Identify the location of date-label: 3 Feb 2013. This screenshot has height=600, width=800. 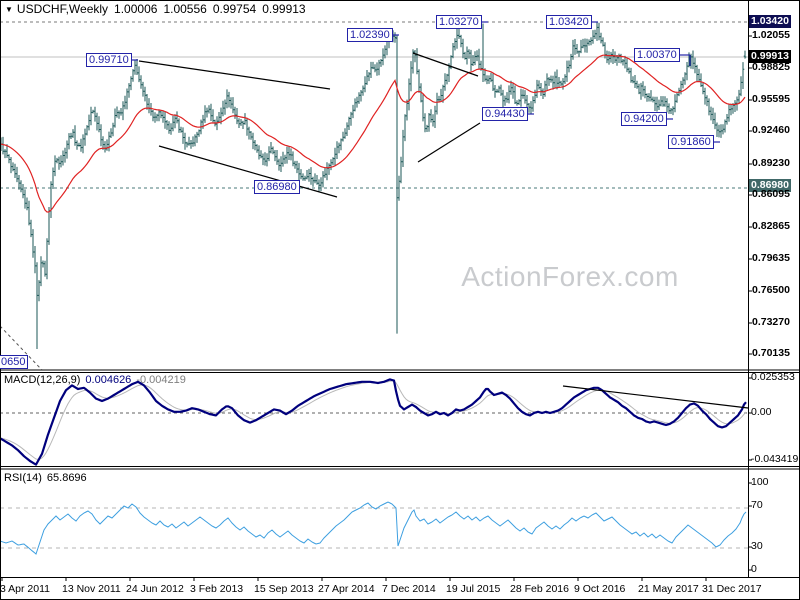
(217, 589).